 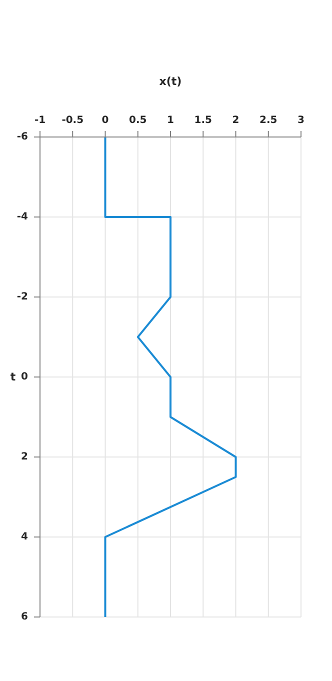 What do you see at coordinates (24, 457) in the screenshot?
I see `y-tick-label: 2` at bounding box center [24, 457].